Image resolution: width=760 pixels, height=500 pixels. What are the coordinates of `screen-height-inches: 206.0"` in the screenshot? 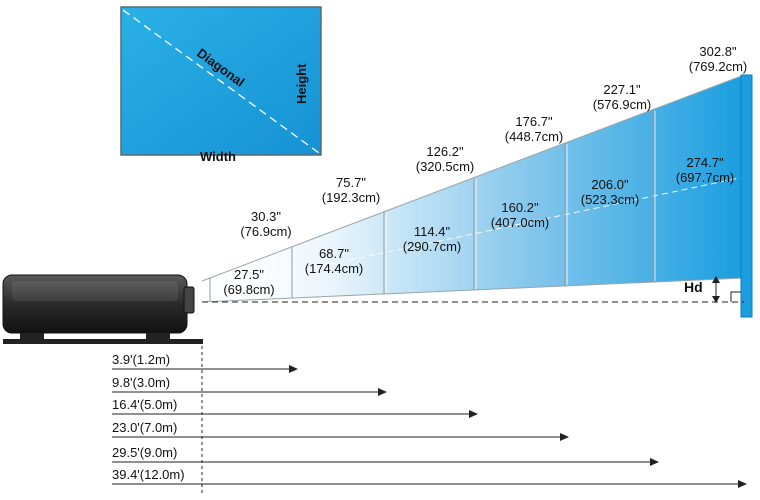 It's located at (610, 184).